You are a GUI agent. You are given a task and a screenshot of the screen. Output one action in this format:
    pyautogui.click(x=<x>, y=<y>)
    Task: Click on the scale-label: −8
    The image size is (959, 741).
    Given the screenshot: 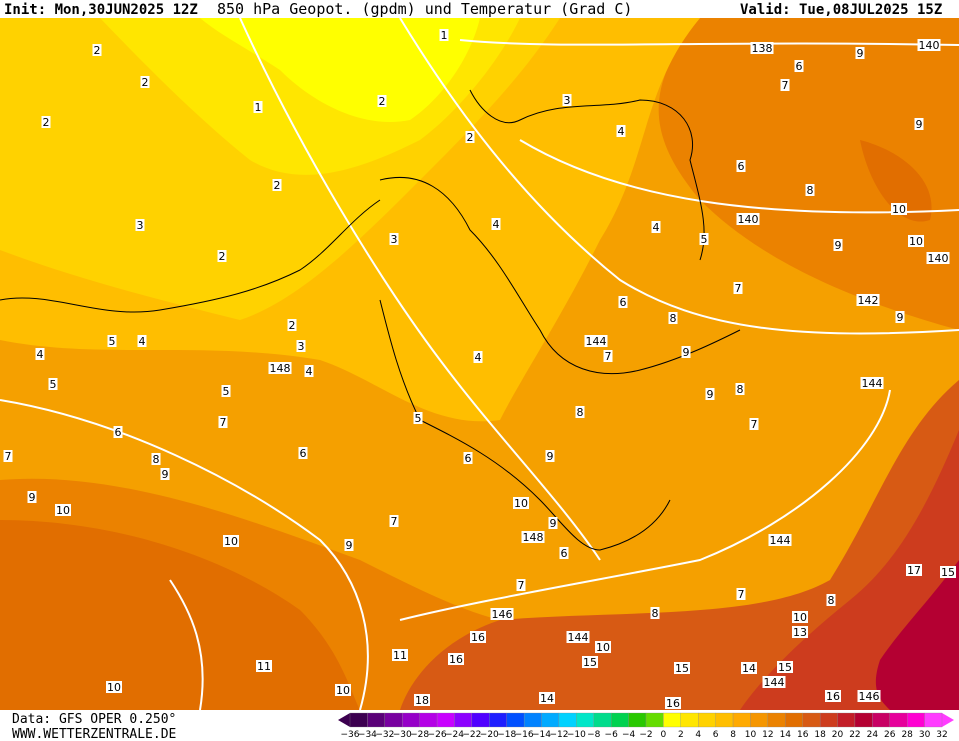 What is the action you would take?
    pyautogui.click(x=594, y=735)
    